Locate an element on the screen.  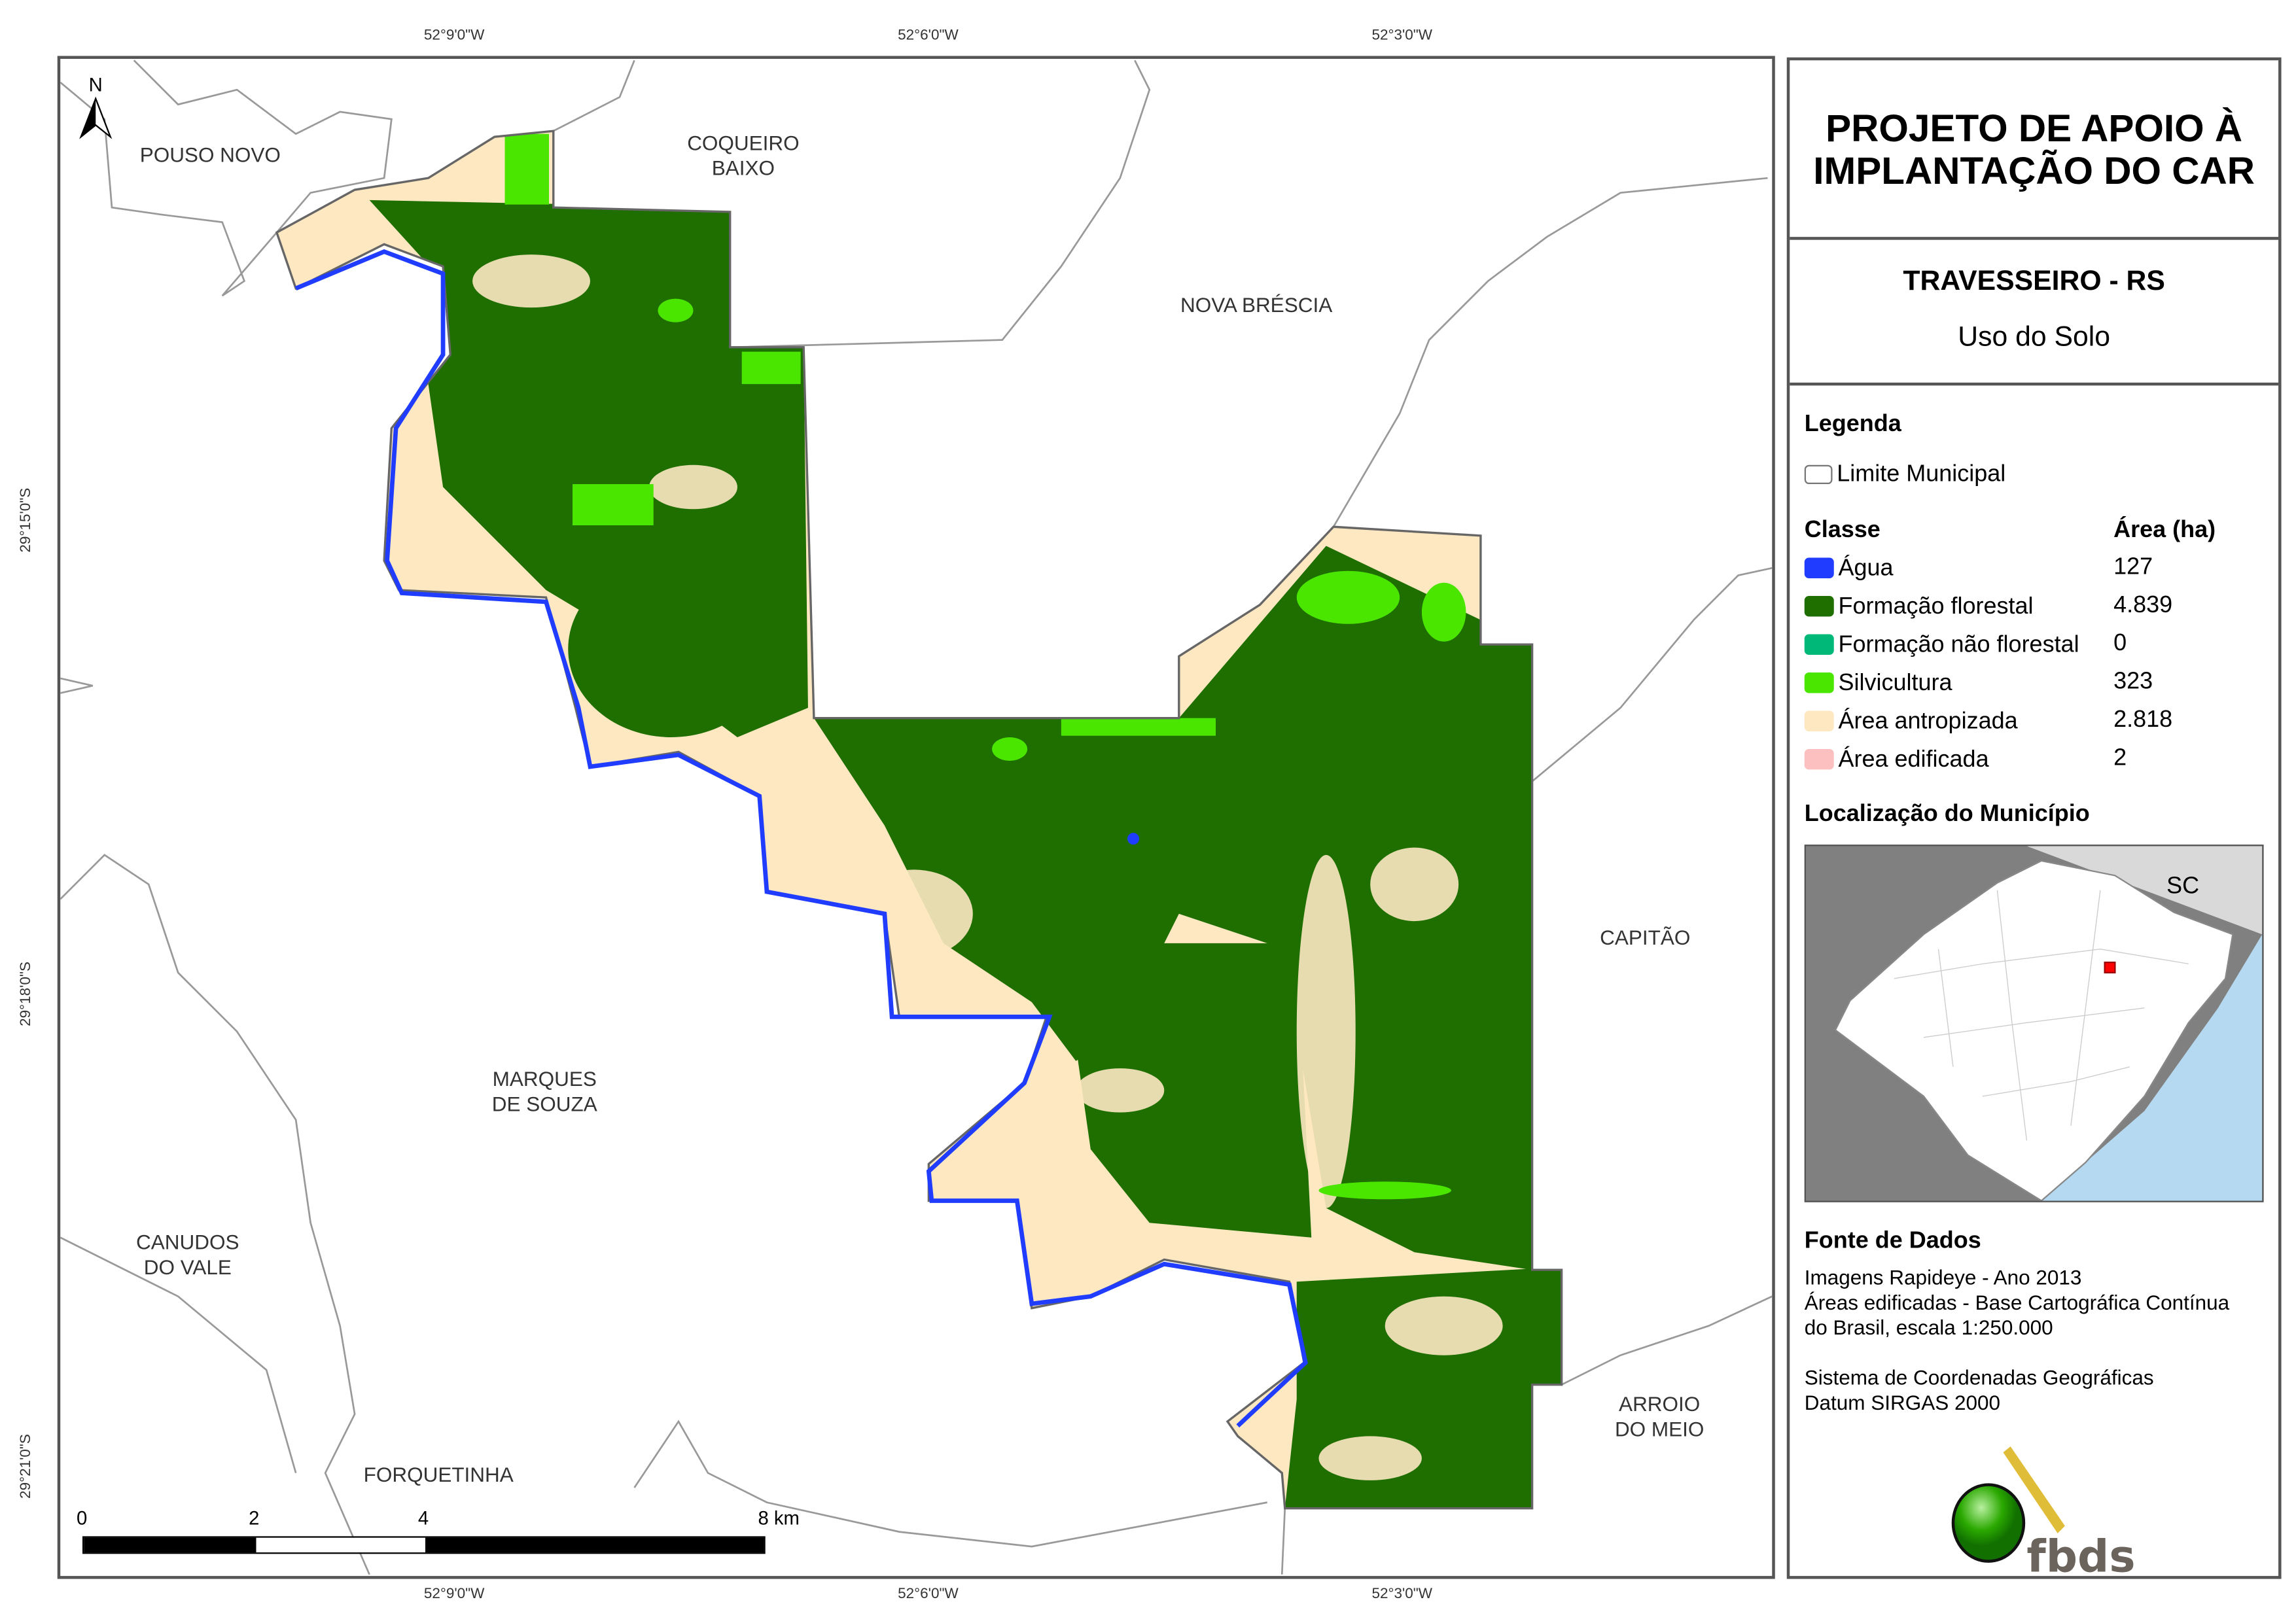
class-area: 2.818 is located at coordinates (2143, 720).